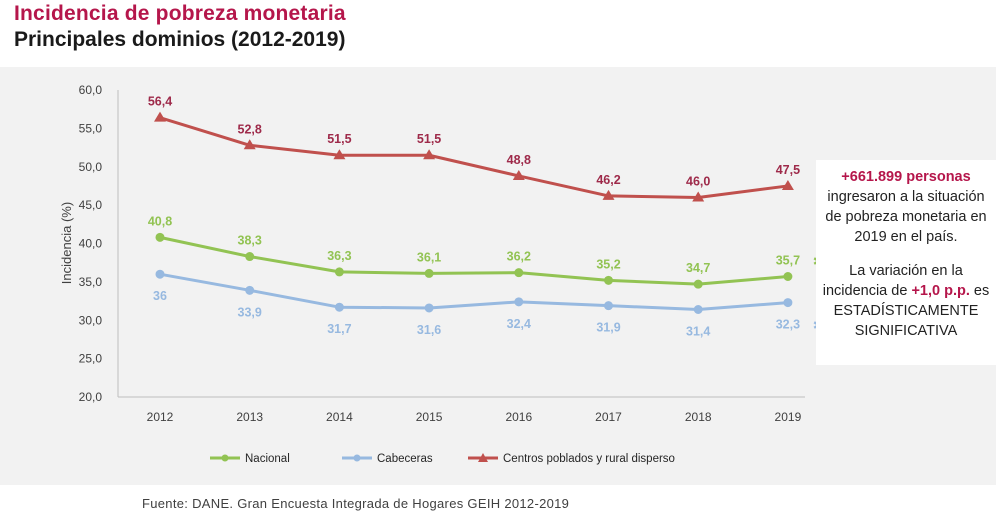 The width and height of the screenshot is (996, 520). I want to click on data-label: 35,2, so click(608, 264).